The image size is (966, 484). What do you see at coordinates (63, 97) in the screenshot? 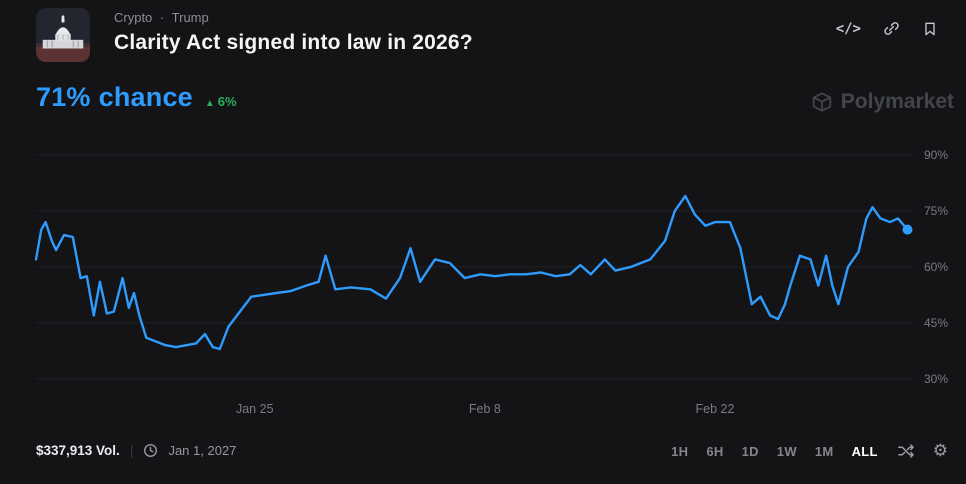
I see `chance-value: 71%` at bounding box center [63, 97].